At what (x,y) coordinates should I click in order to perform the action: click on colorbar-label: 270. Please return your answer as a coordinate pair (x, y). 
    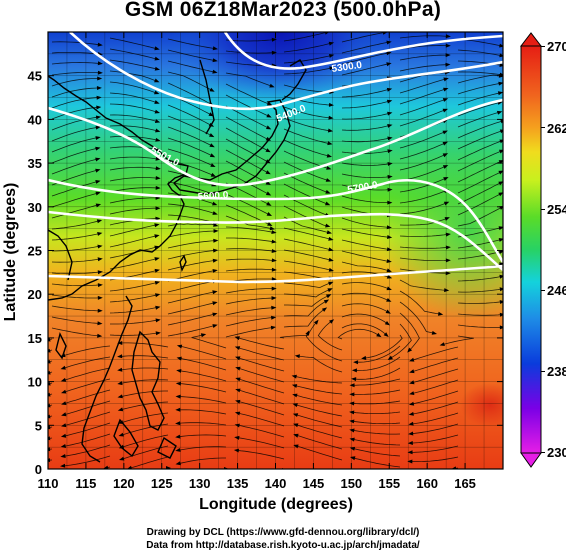
    Looking at the image, I should click on (556, 46).